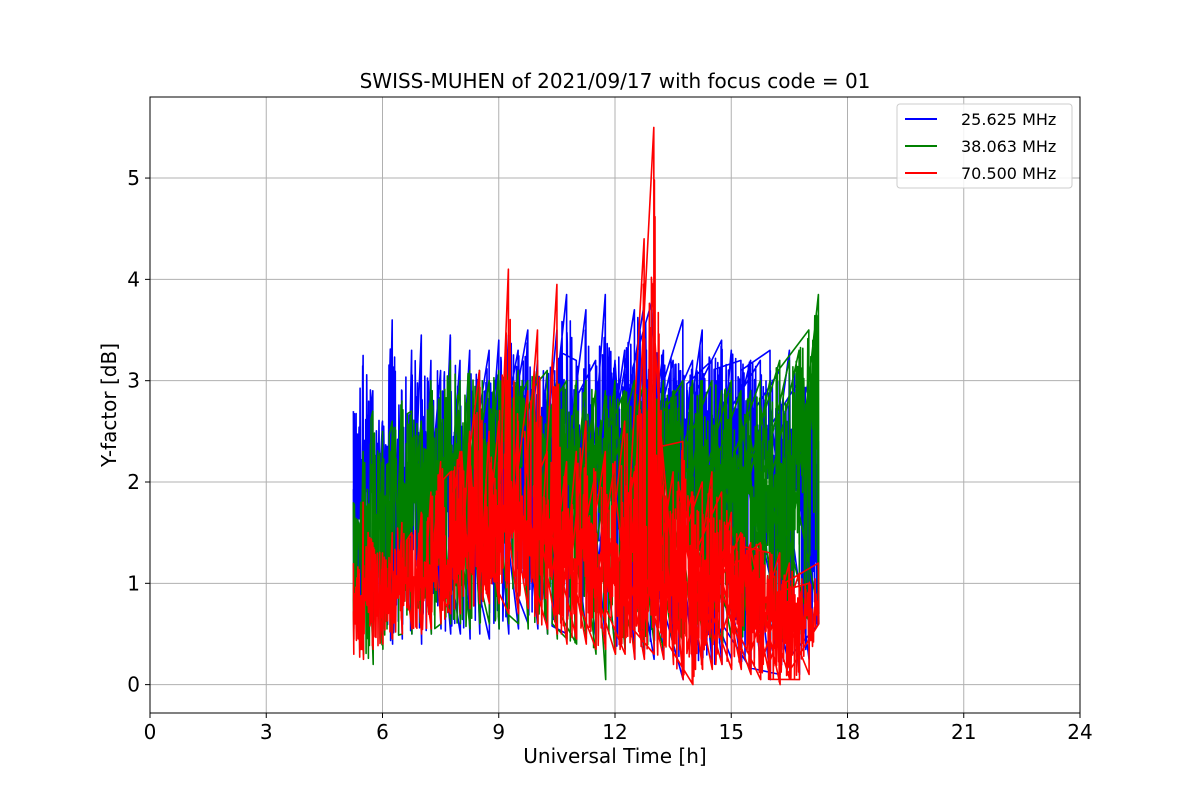 This screenshot has height=800, width=1200. I want to click on y-tick-label: 5, so click(133, 178).